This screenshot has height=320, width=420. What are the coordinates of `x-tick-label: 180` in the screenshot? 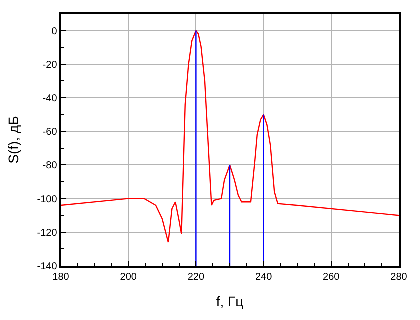 It's located at (61, 277).